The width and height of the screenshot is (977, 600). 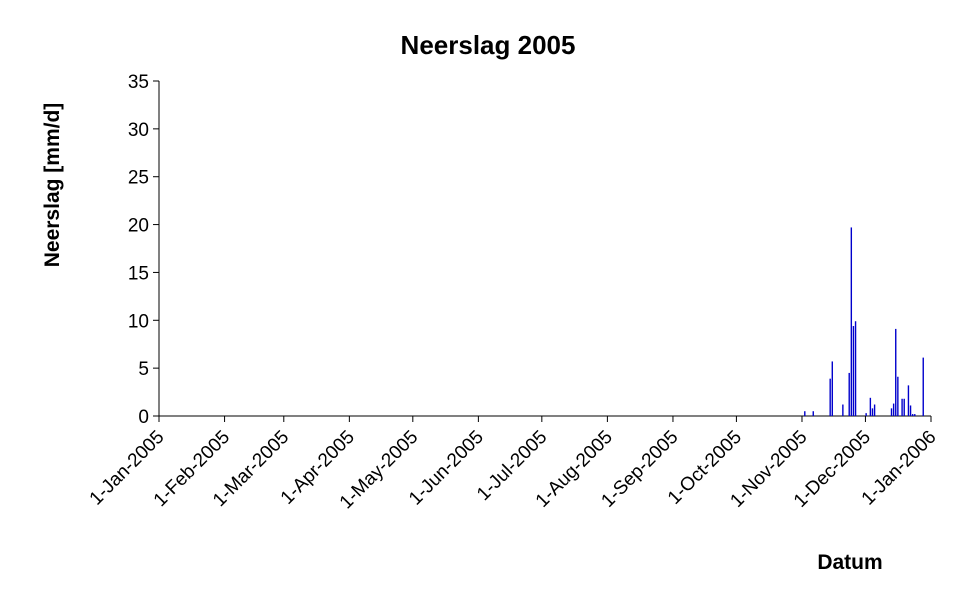 I want to click on x-axis-label: Datum, so click(x=849, y=562).